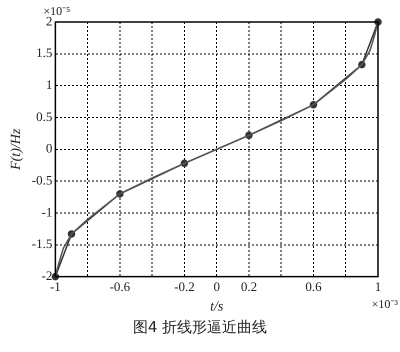 Image resolution: width=400 pixels, height=352 pixels. Describe the element at coordinates (120, 286) in the screenshot. I see `x-tick-label: -0.6` at that location.